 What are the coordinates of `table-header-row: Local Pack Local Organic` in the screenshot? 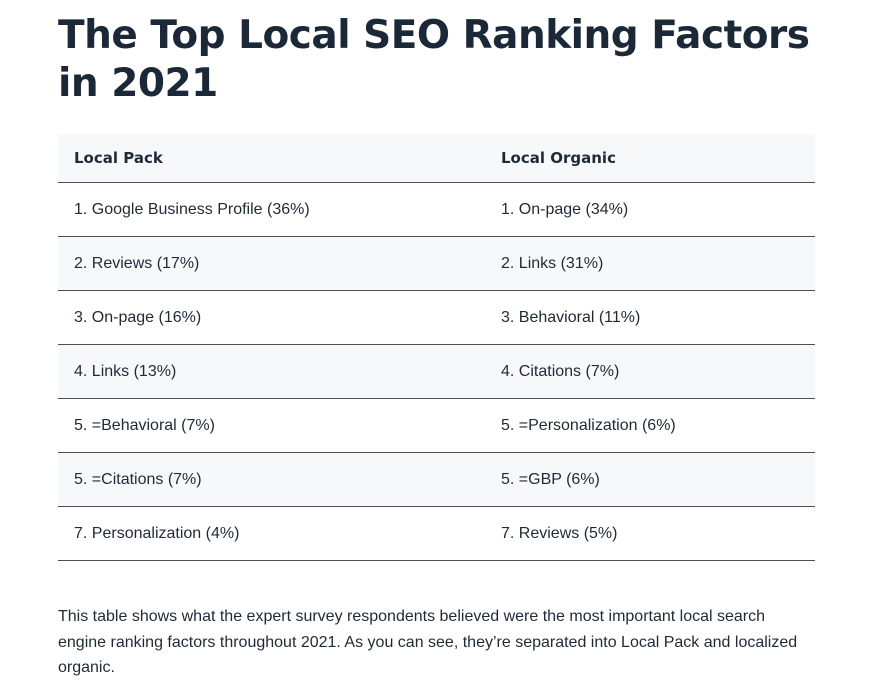 It's located at (436, 158).